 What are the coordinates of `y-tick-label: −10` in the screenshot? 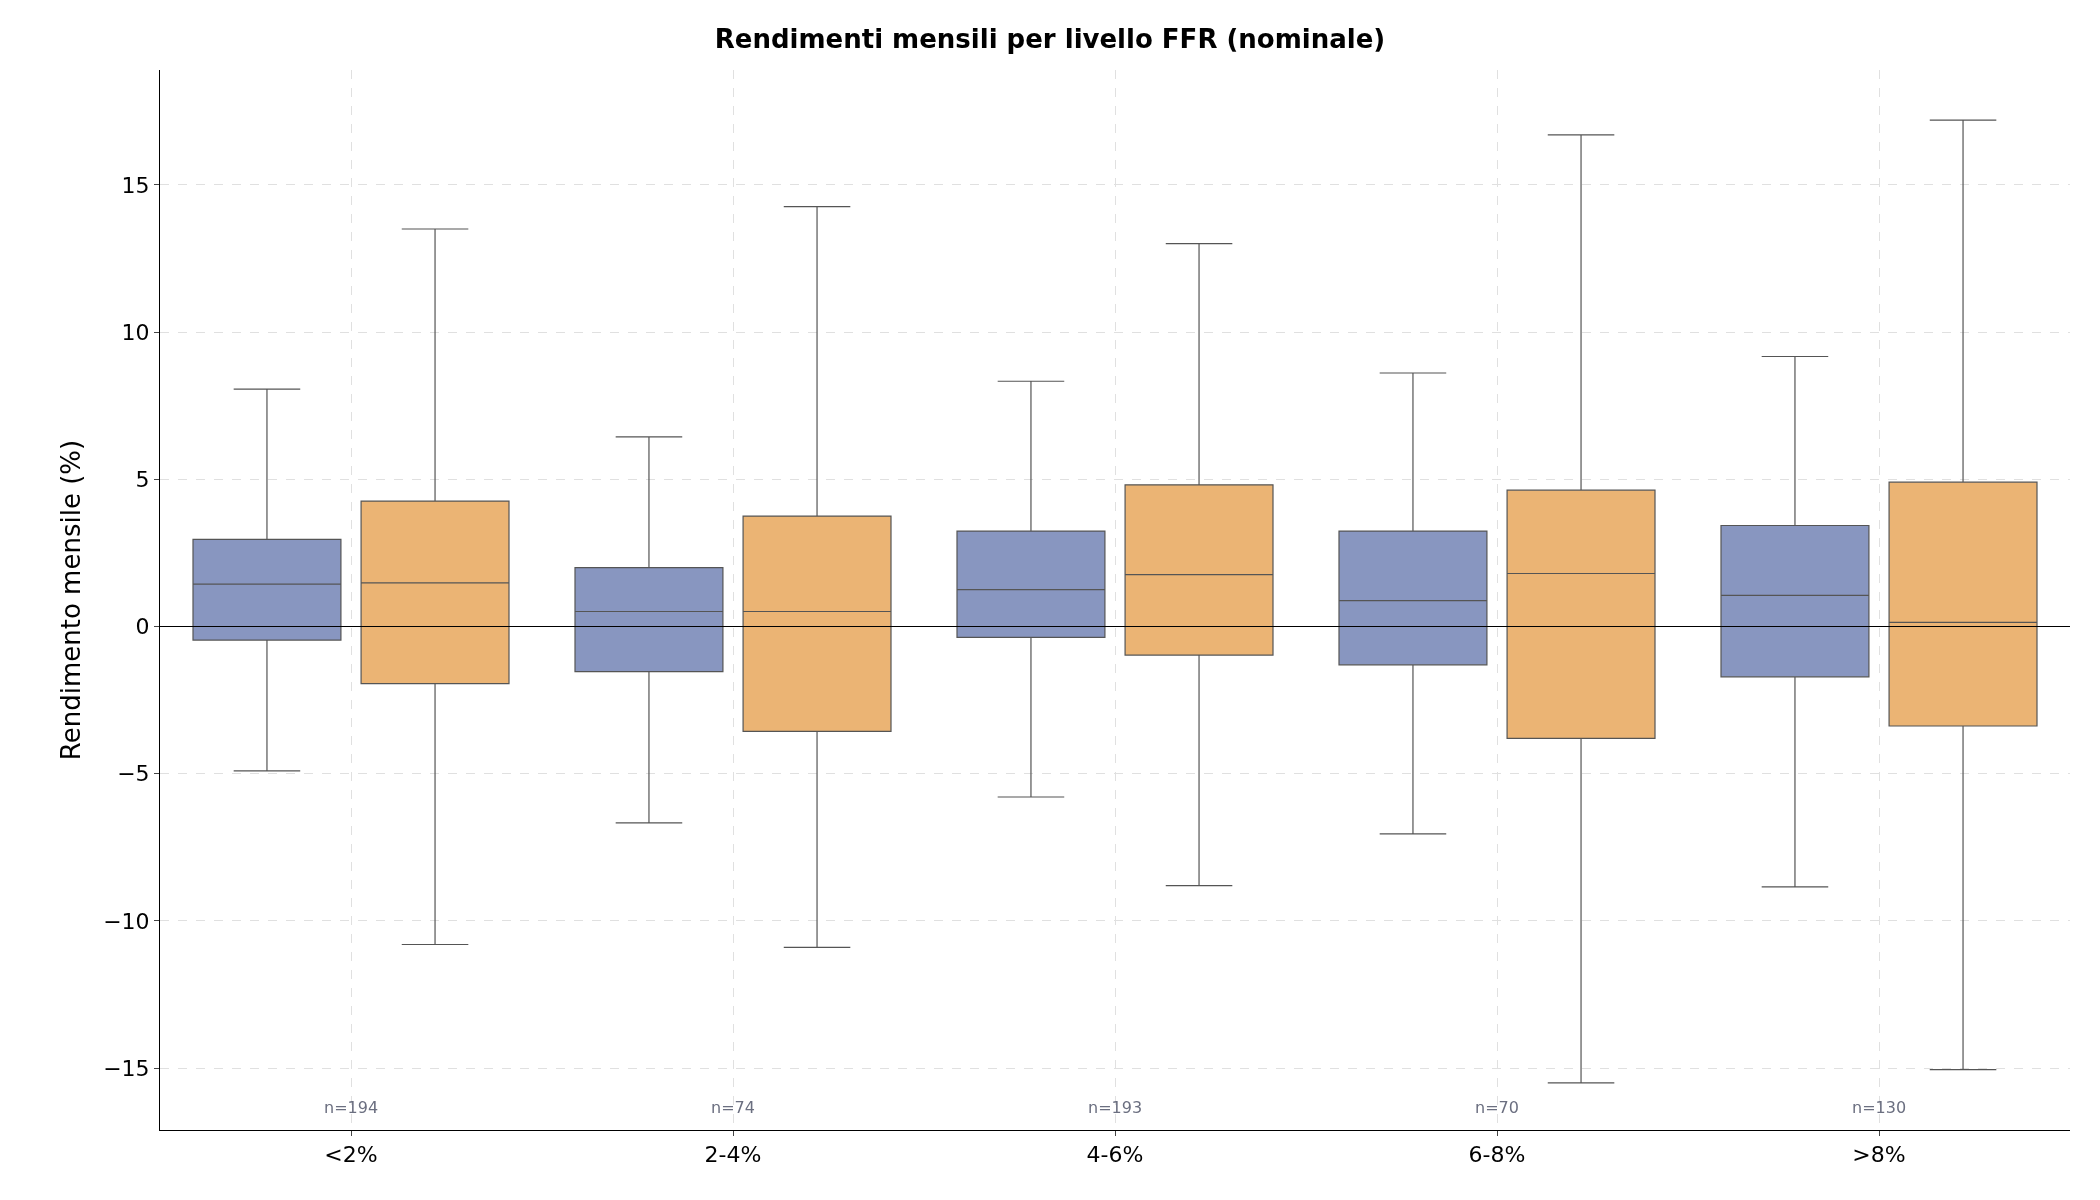 It's located at (126, 921).